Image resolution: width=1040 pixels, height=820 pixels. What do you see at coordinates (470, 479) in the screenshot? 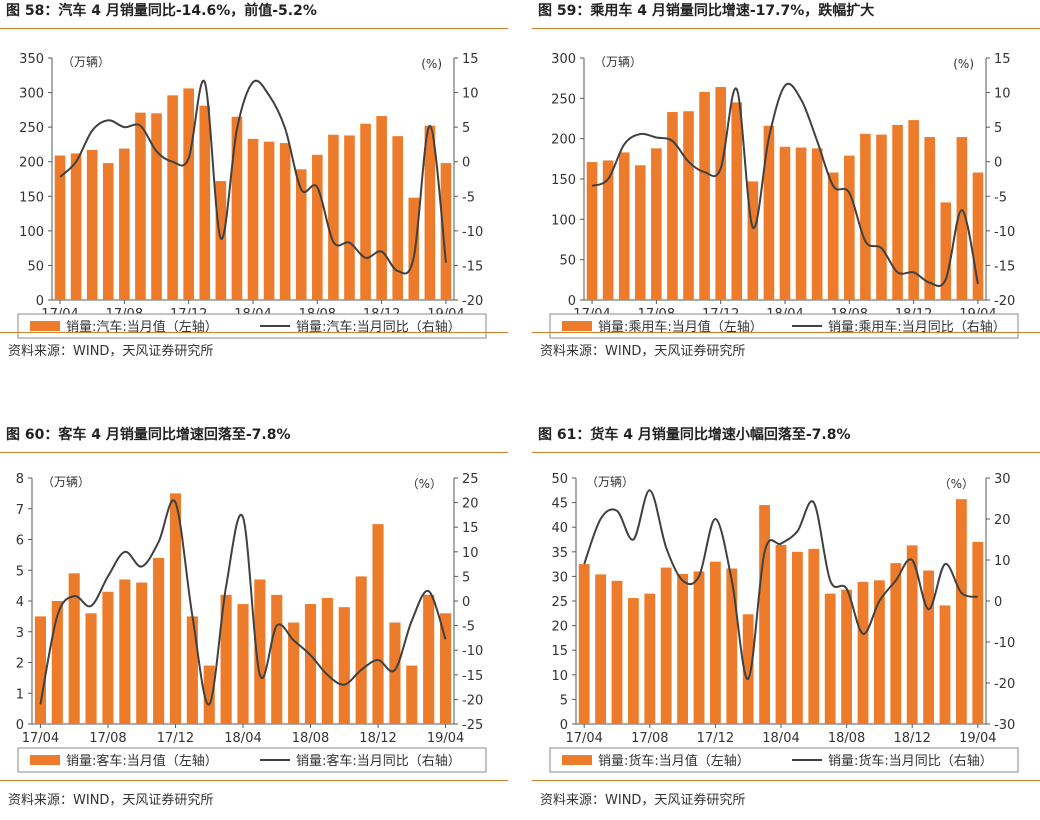
I see `right-tick-label: 25` at bounding box center [470, 479].